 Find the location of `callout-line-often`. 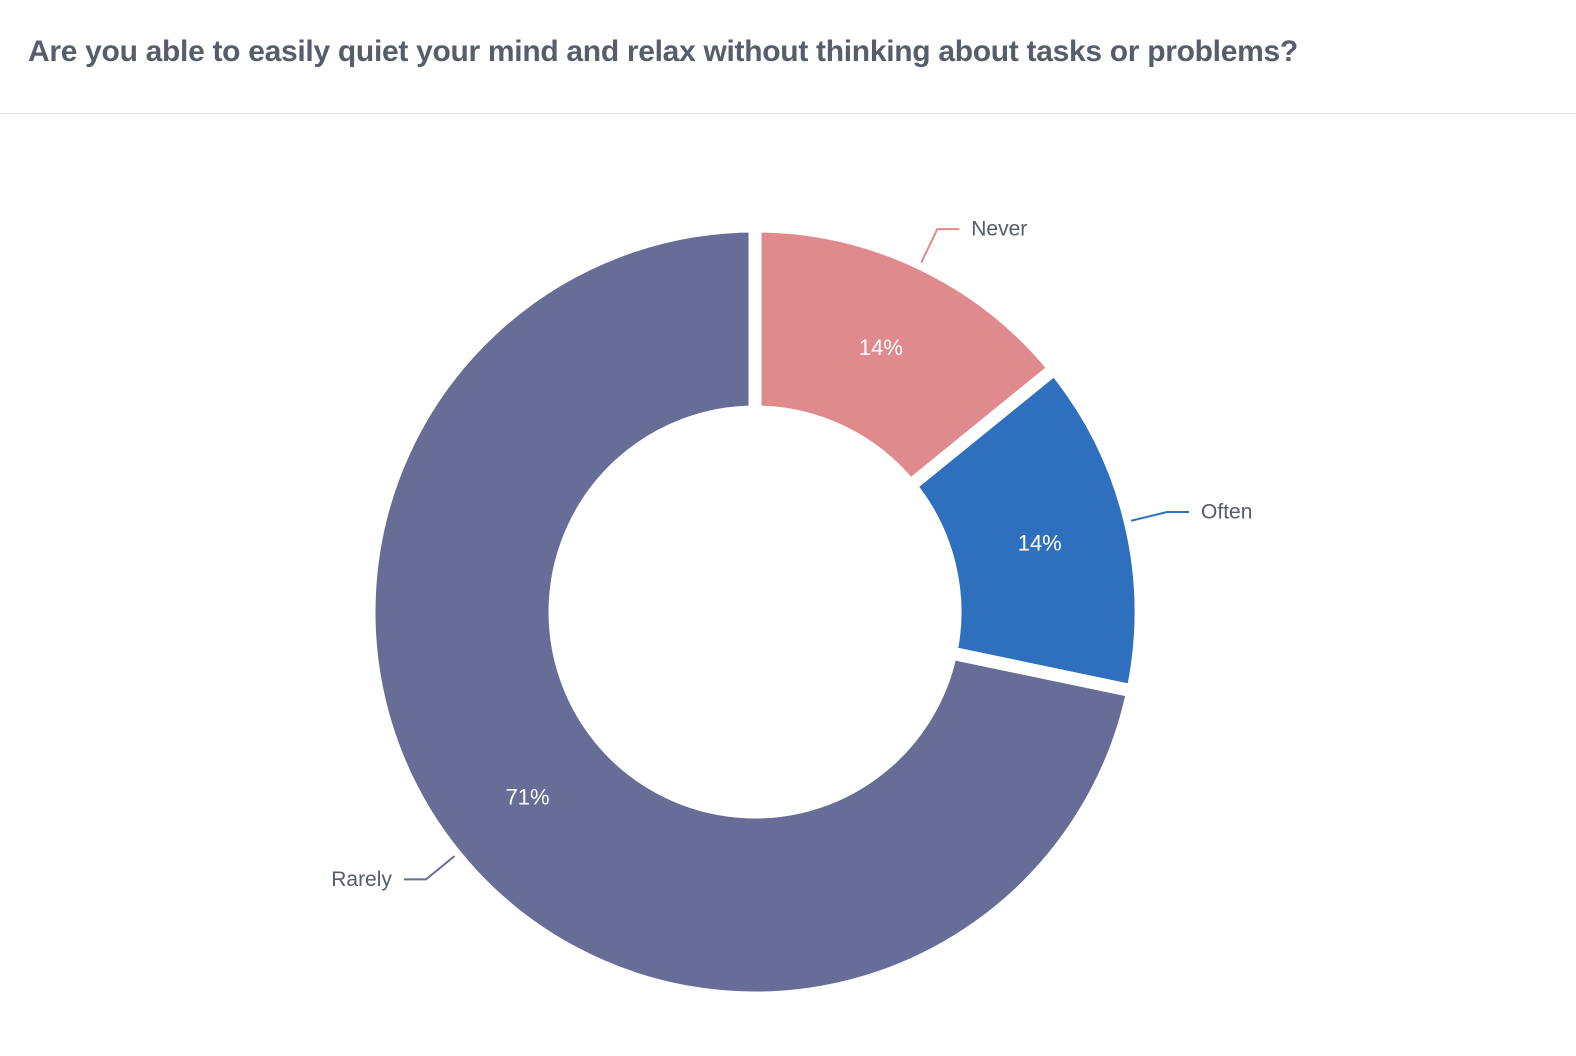

callout-line-often is located at coordinates (1160, 516).